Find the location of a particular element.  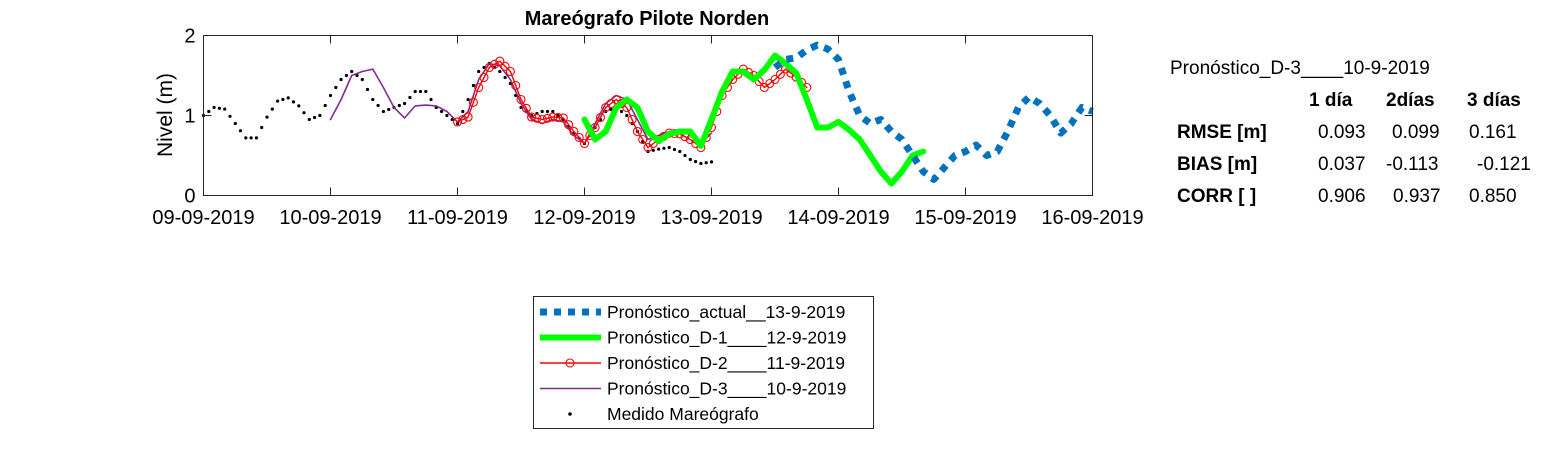

stats-row-label-corr: CORR [ ] is located at coordinates (1217, 196).